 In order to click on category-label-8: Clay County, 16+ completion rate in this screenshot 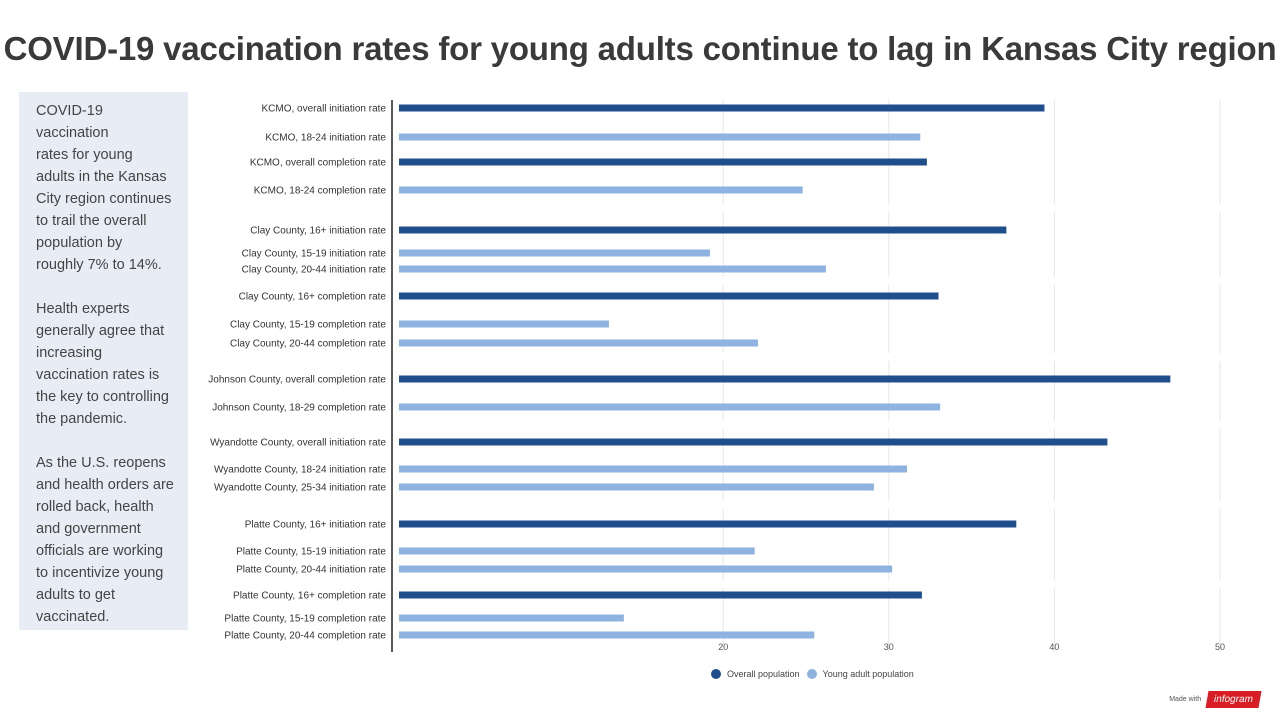, I will do `click(313, 297)`.